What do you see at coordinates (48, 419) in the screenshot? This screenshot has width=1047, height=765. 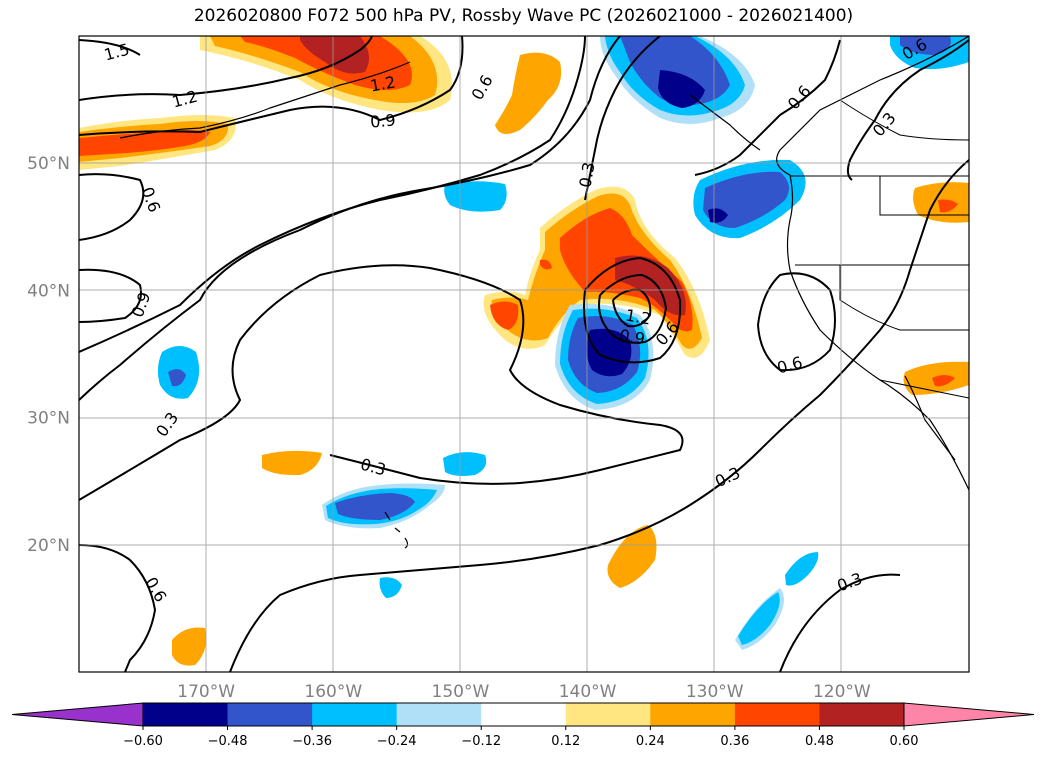 I see `lat-tick-label: 30°N` at bounding box center [48, 419].